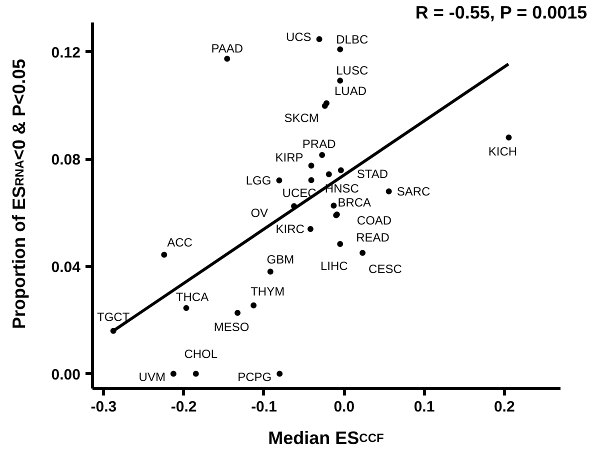  What do you see at coordinates (289, 157) in the screenshot?
I see `annotation: KIRP` at bounding box center [289, 157].